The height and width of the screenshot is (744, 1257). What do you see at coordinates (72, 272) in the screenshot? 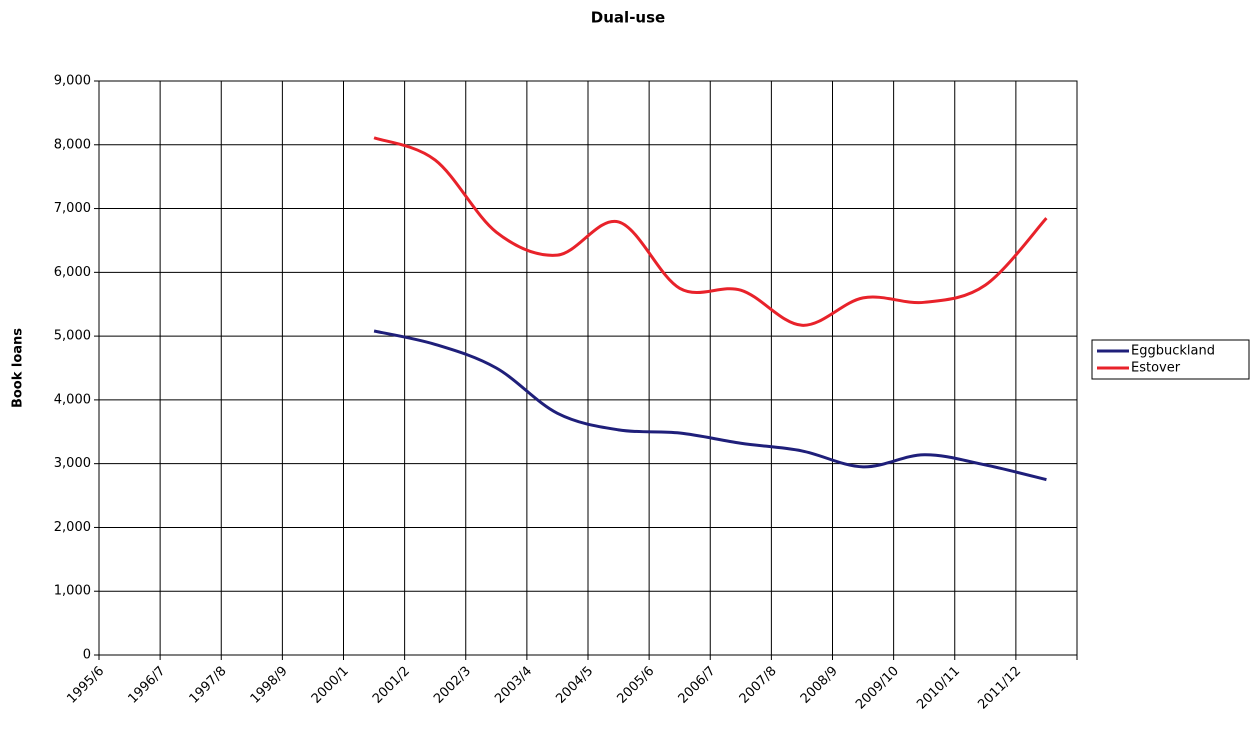
I see `y-tick-label: 6,000` at bounding box center [72, 272].